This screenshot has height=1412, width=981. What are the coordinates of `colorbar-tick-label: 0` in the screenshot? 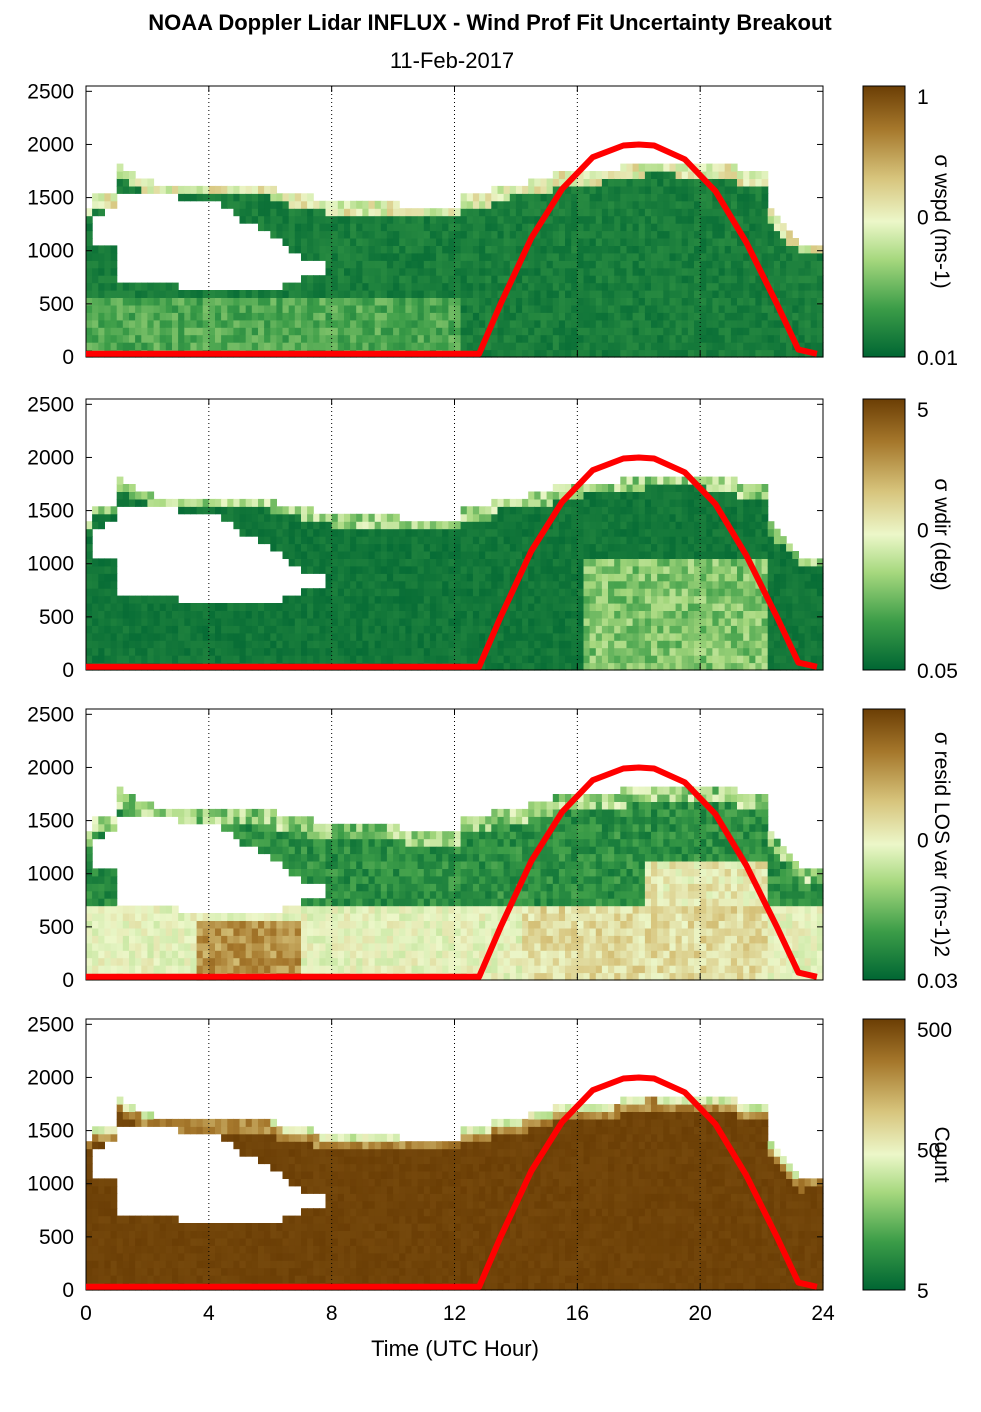 It's located at (923, 218).